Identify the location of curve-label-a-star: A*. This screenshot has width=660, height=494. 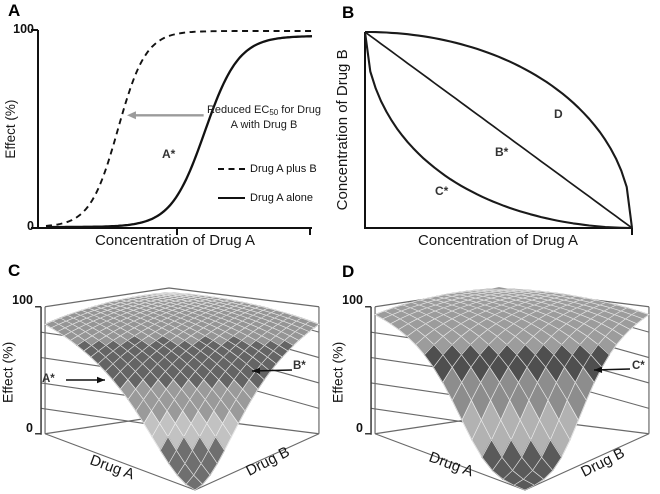
(169, 154).